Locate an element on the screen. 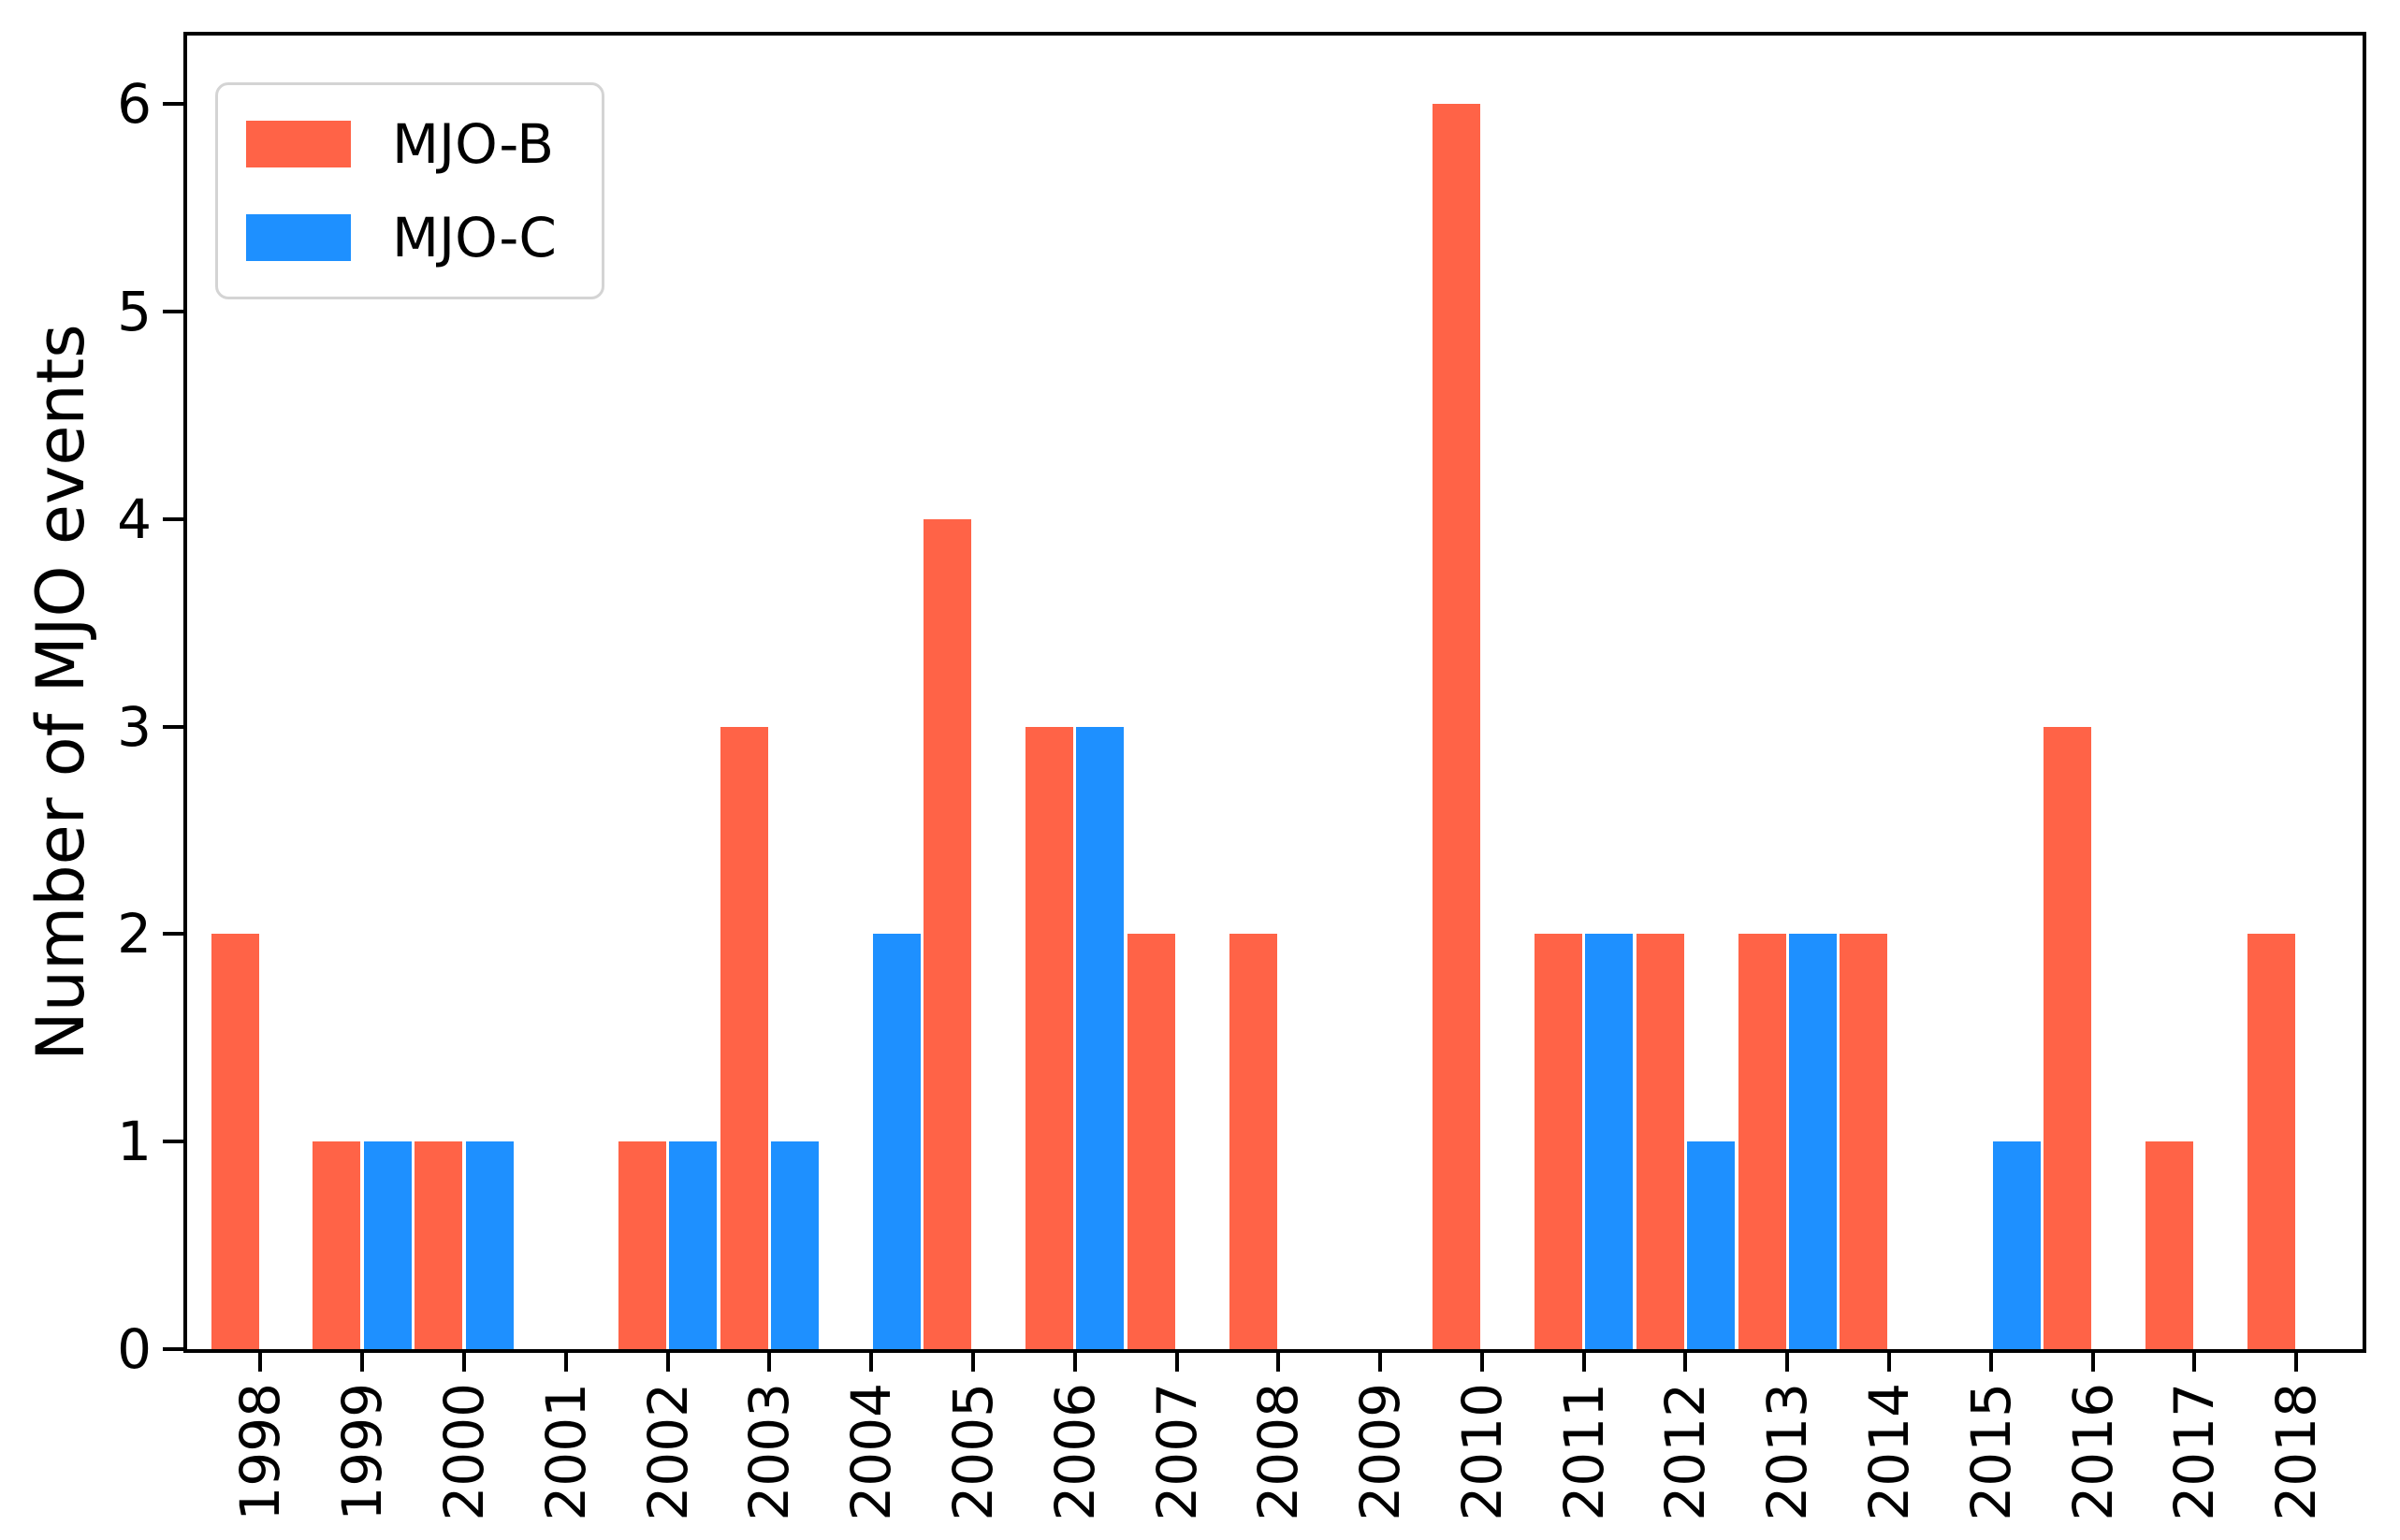  y-tick-label-5: 5 is located at coordinates (134, 311).